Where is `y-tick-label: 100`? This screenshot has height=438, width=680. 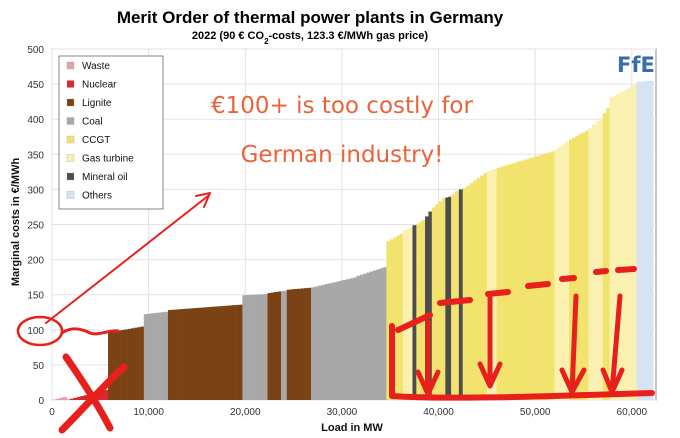 y-tick-label: 100 is located at coordinates (35, 331).